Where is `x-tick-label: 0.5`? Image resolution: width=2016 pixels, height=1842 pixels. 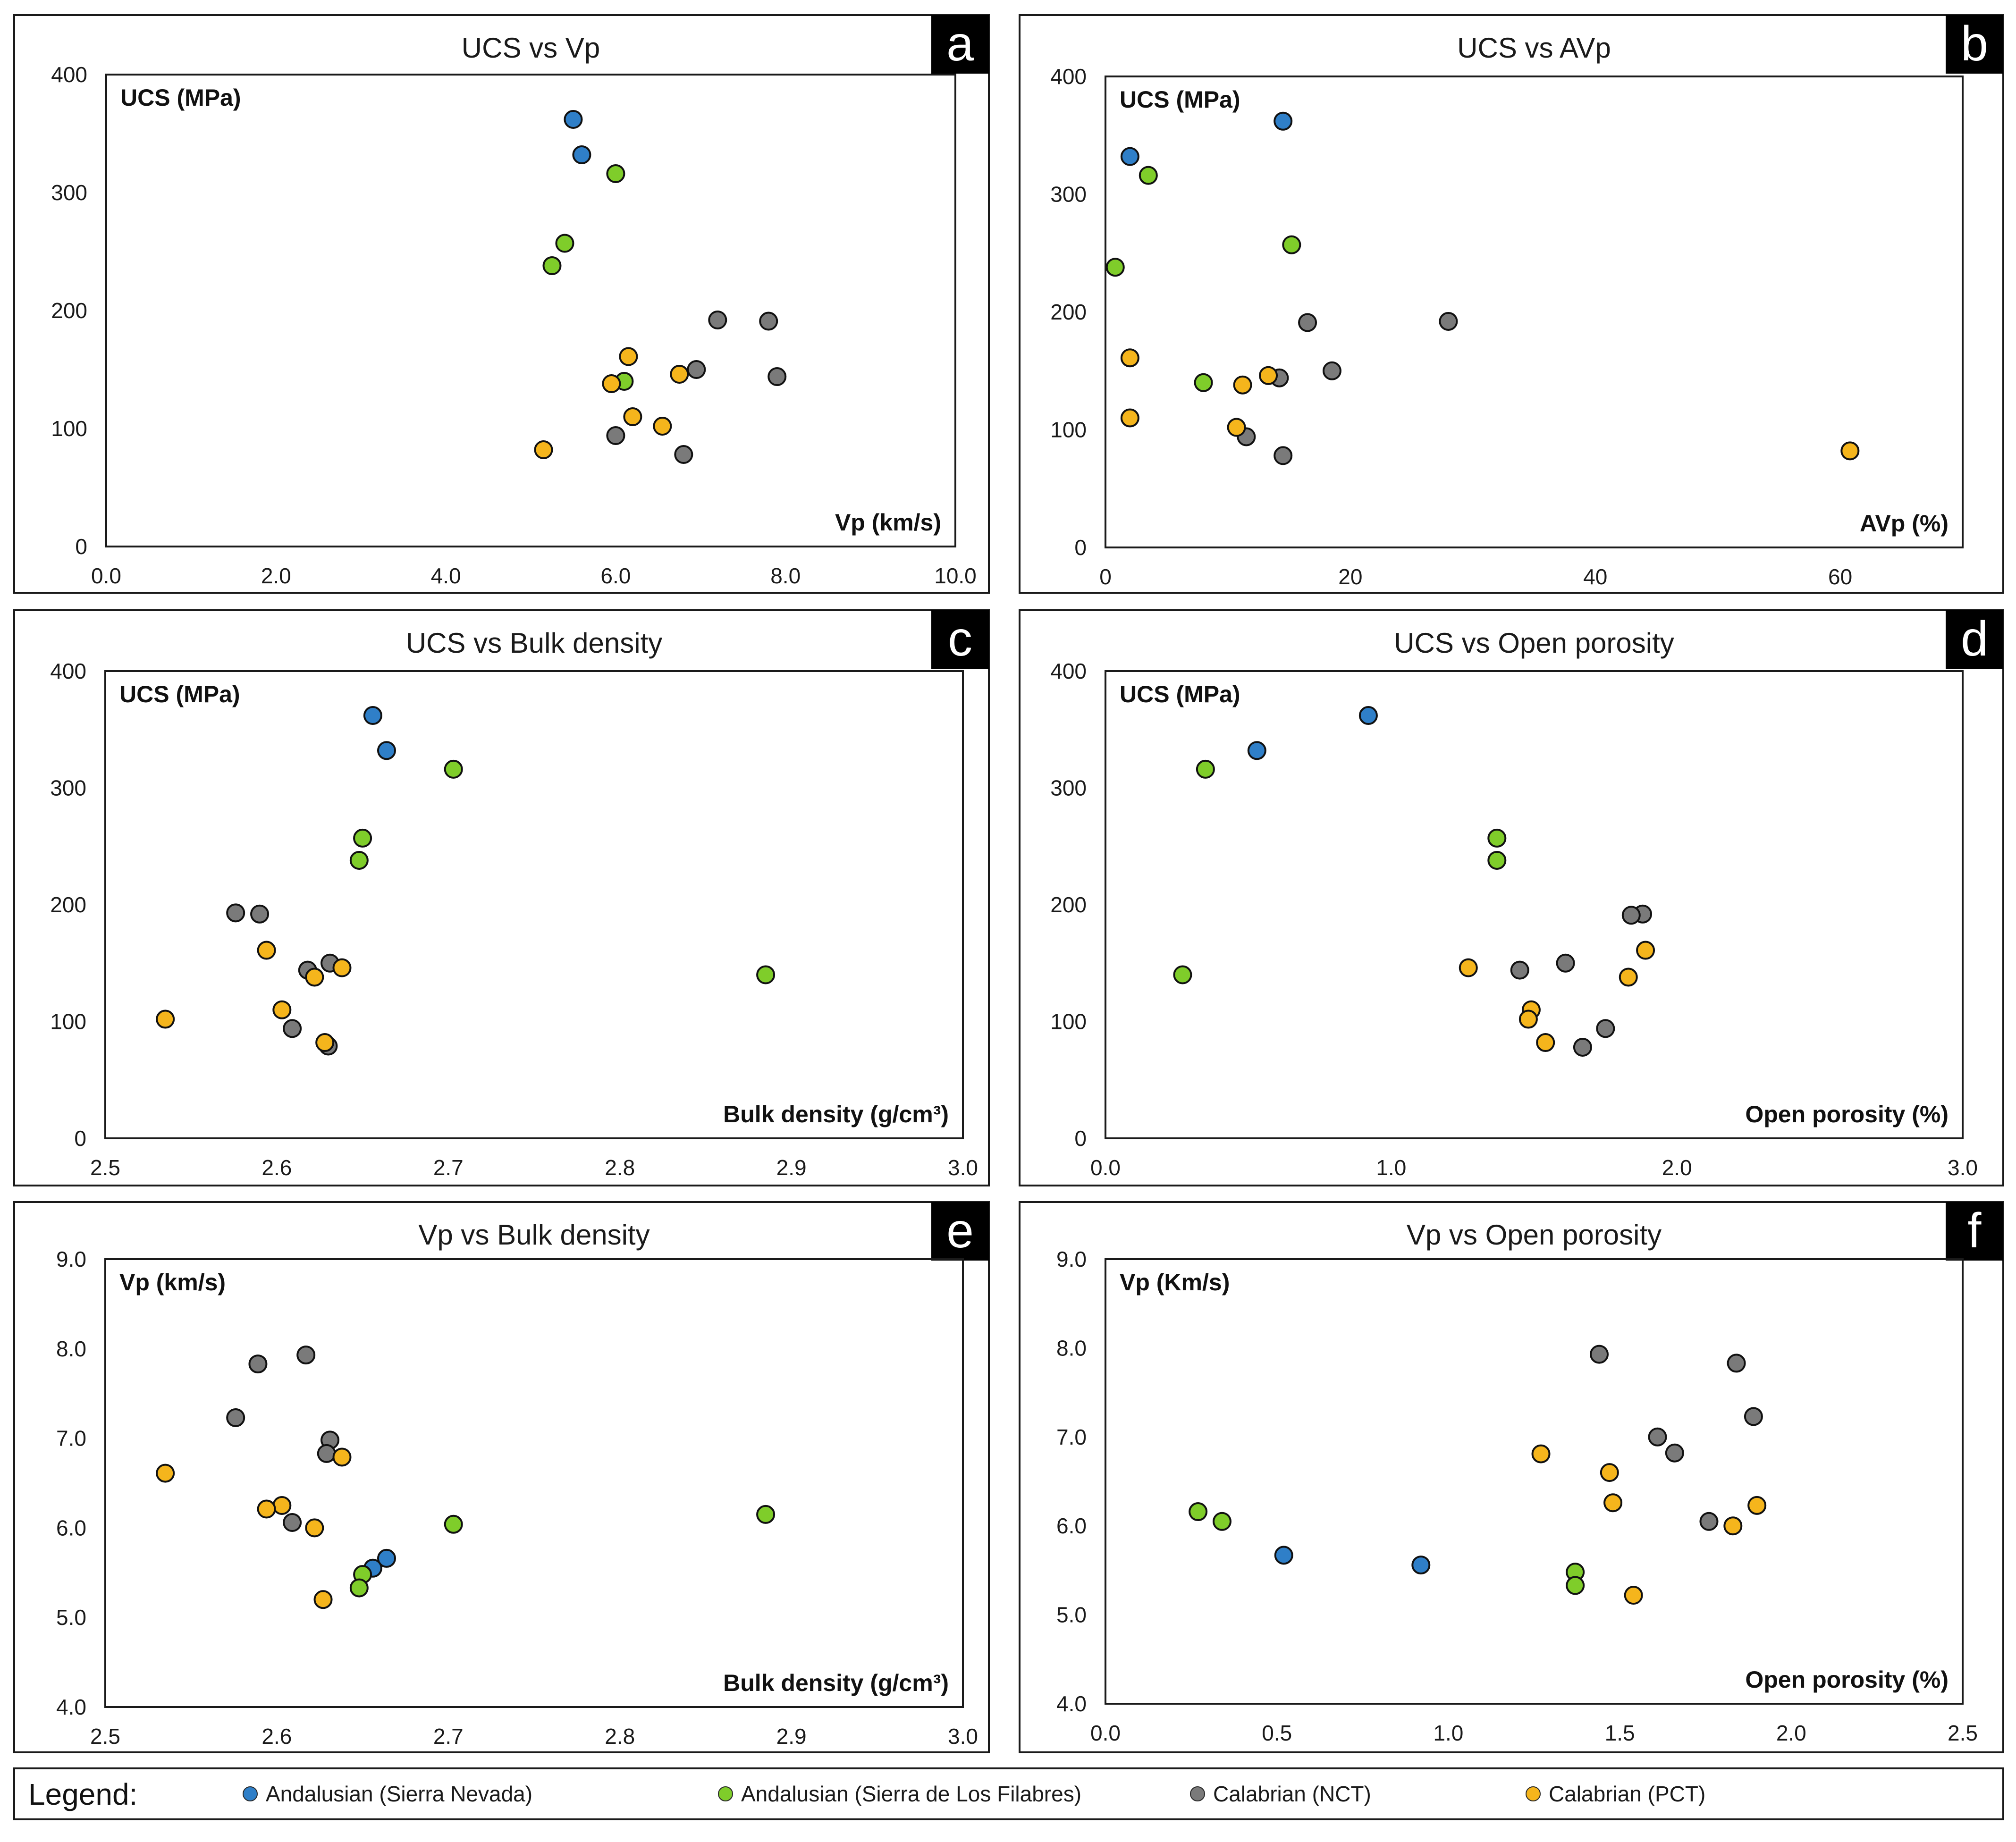 x-tick-label: 0.5 is located at coordinates (1277, 1733).